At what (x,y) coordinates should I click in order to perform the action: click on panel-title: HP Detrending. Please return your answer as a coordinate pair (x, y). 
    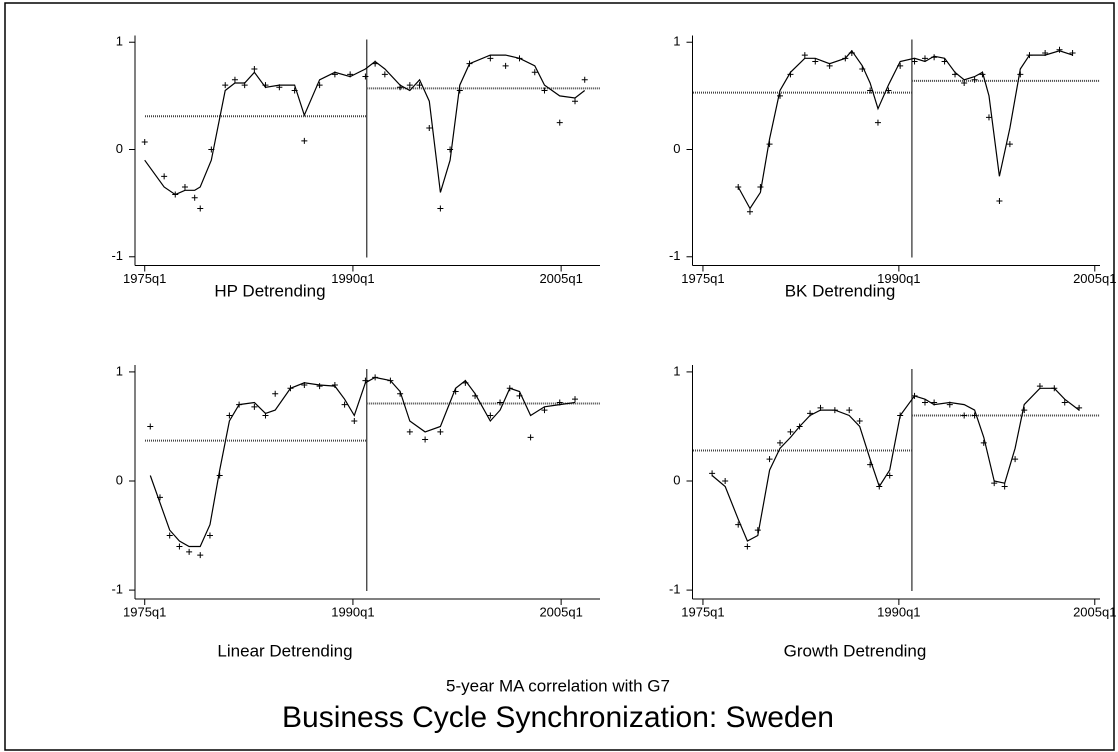
    Looking at the image, I should click on (269, 290).